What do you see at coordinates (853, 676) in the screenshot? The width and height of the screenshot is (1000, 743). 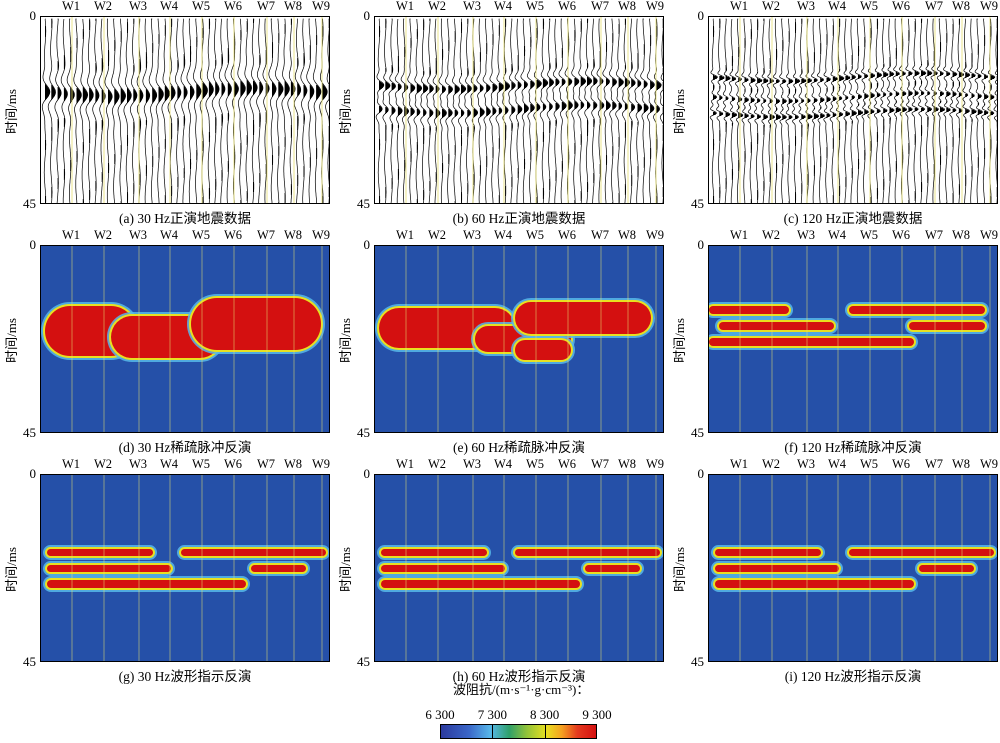 I see `panel-caption-i: (i) 120 Hz波形指示反演` at bounding box center [853, 676].